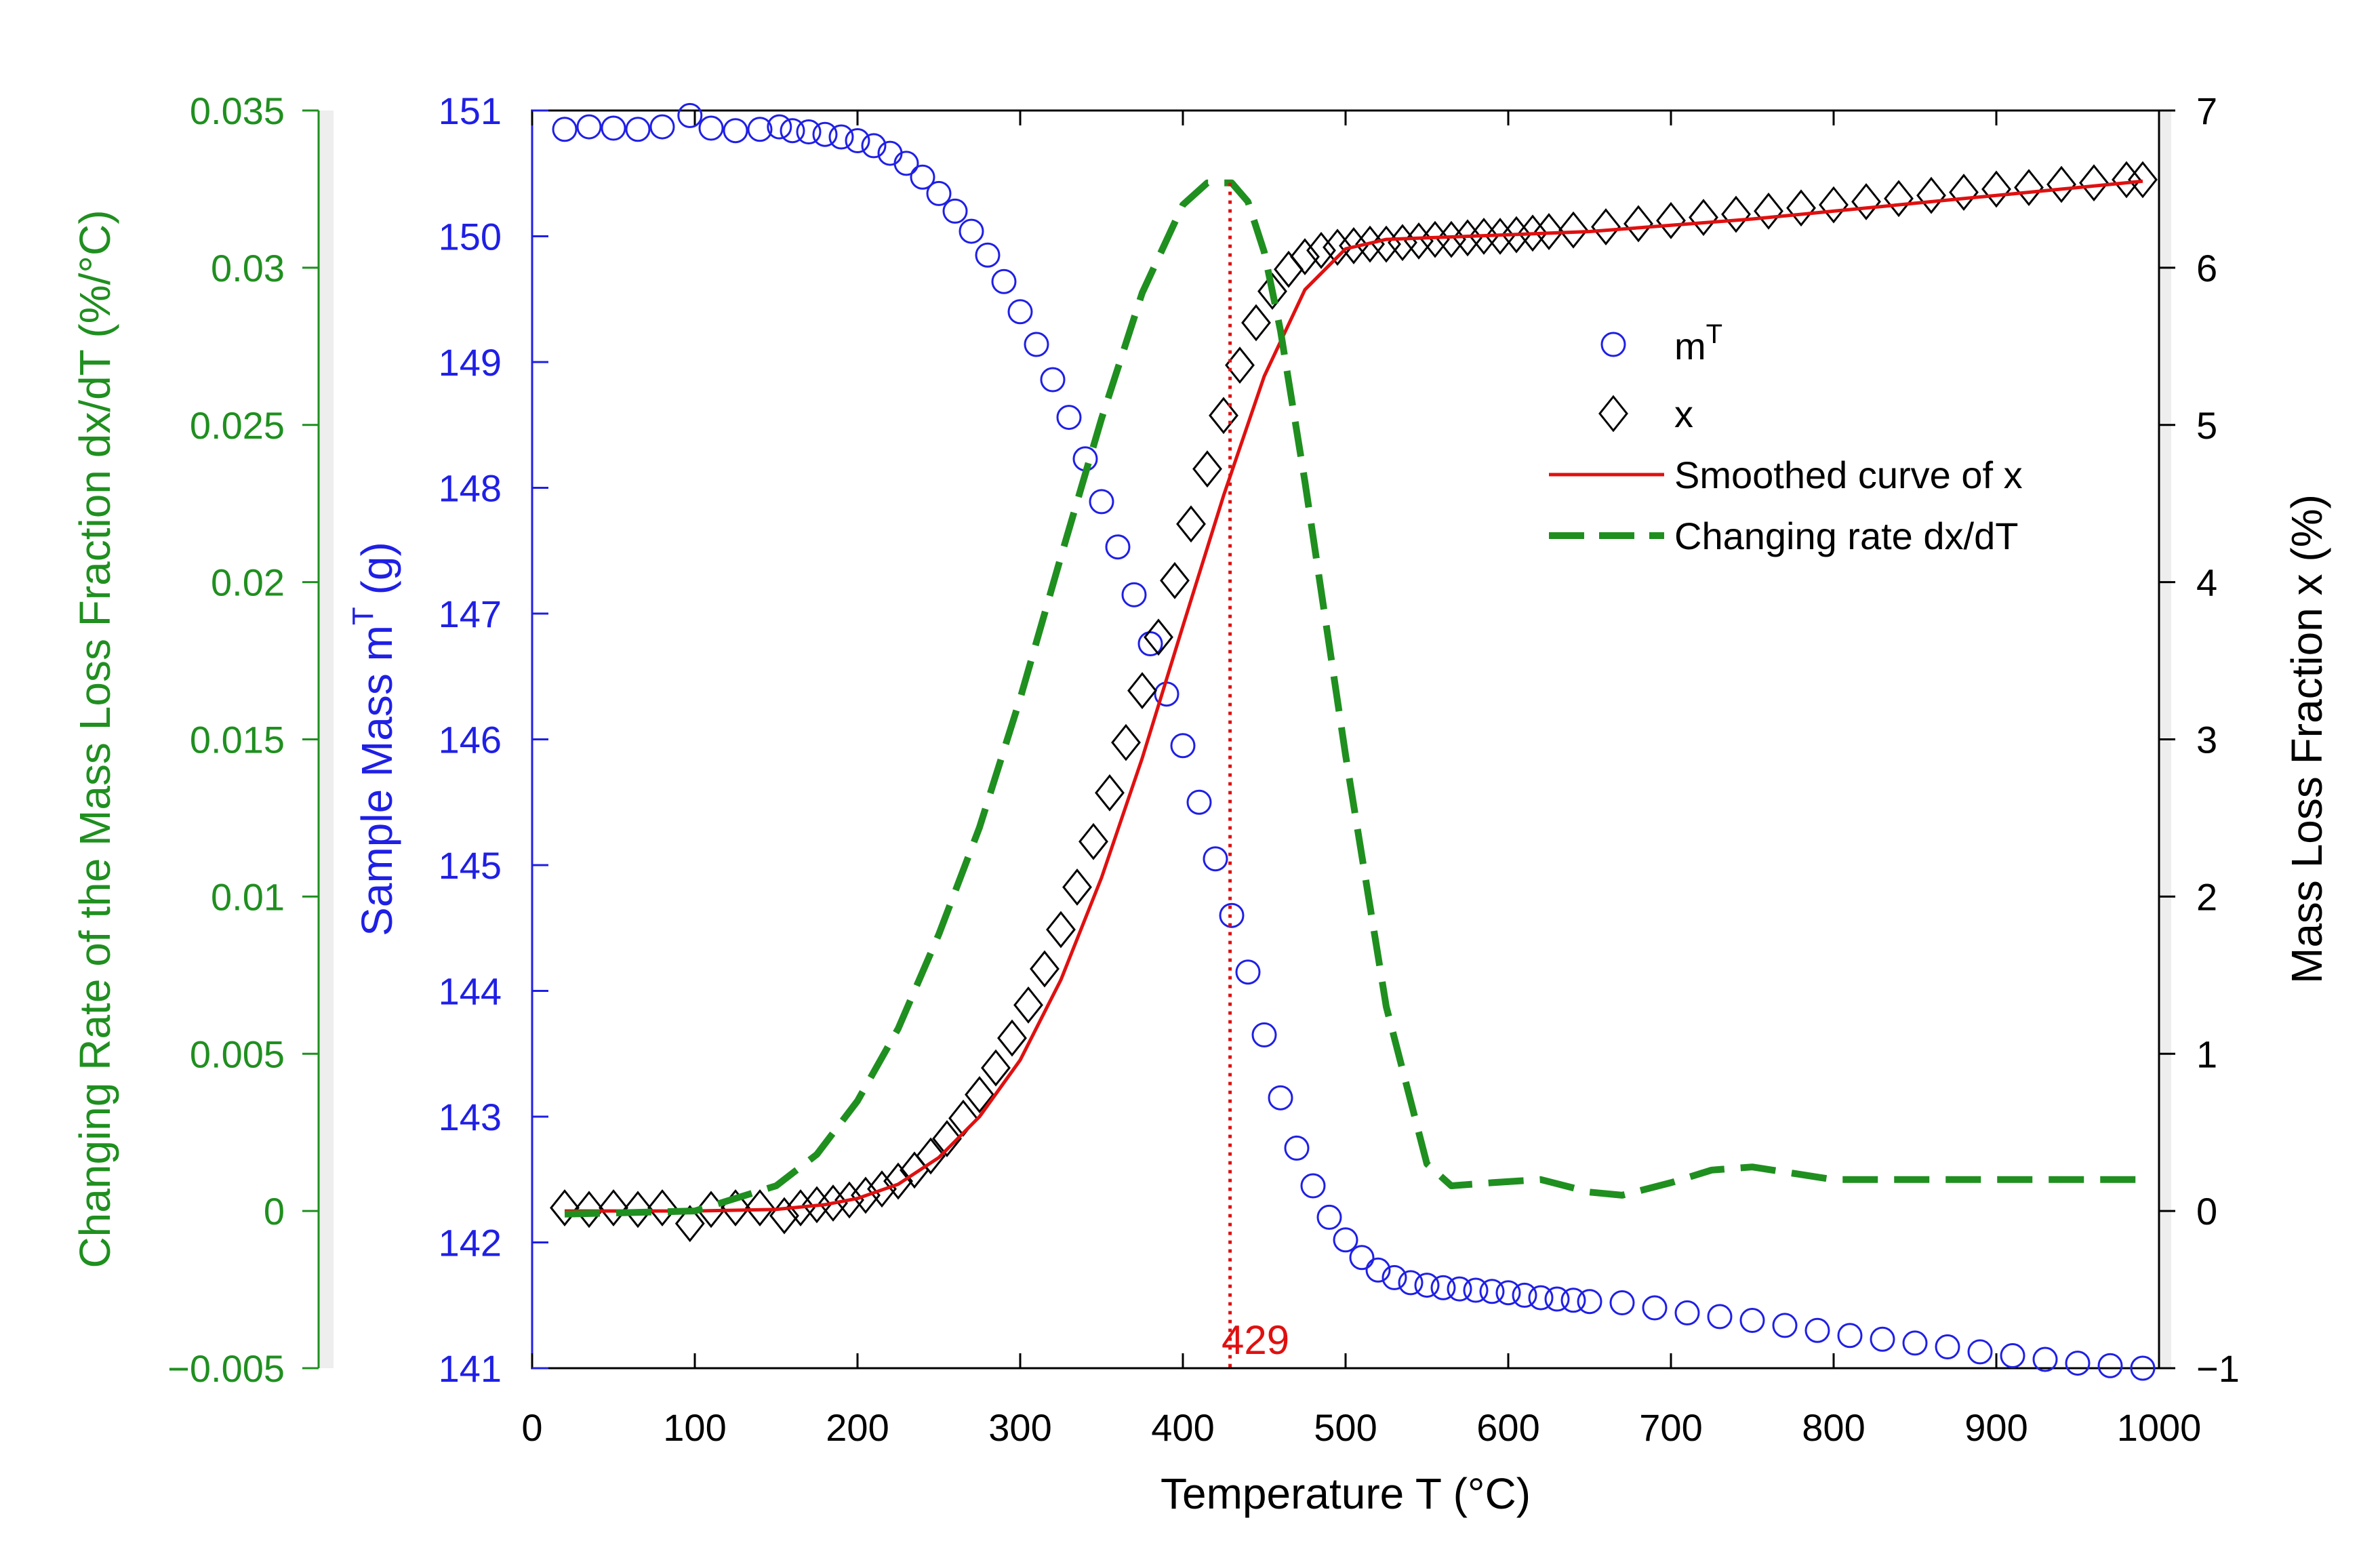  What do you see at coordinates (531, 1427) in the screenshot?
I see `x-tick-label: 0` at bounding box center [531, 1427].